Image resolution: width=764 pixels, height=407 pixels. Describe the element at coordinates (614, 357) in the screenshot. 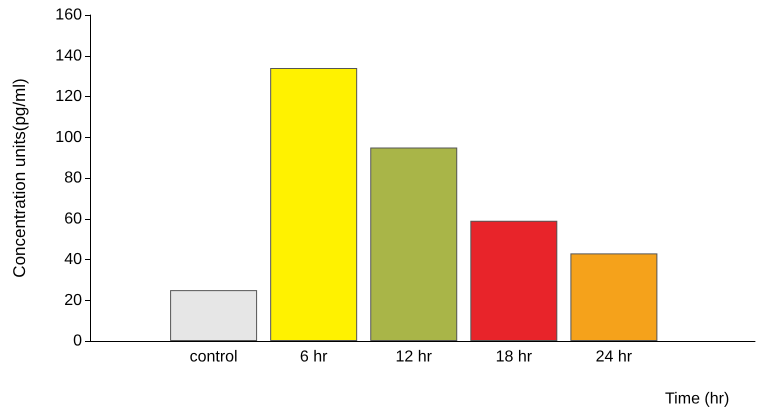

I see `x-tick-label: 24 hr` at that location.